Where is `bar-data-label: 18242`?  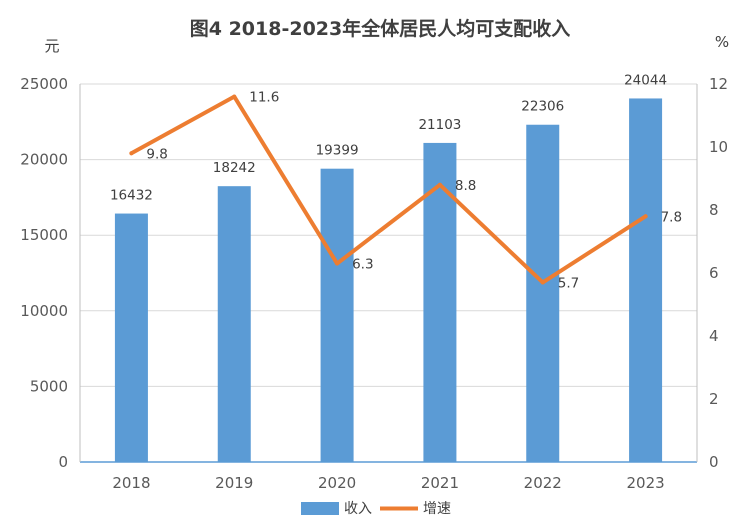
bar-data-label: 18242 is located at coordinates (234, 168).